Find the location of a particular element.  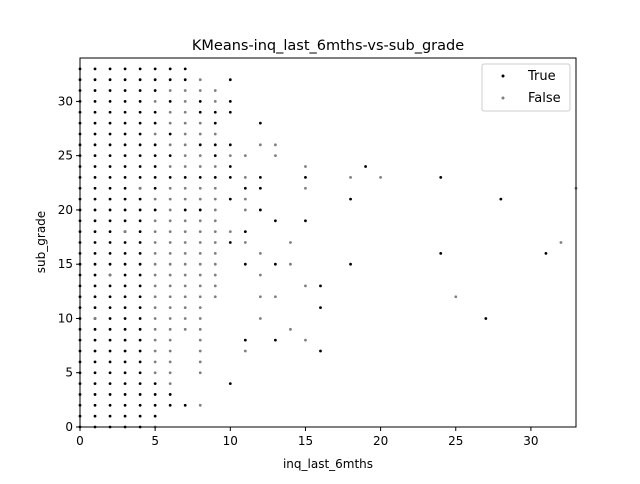

legend-label-true: True is located at coordinates (541, 76).